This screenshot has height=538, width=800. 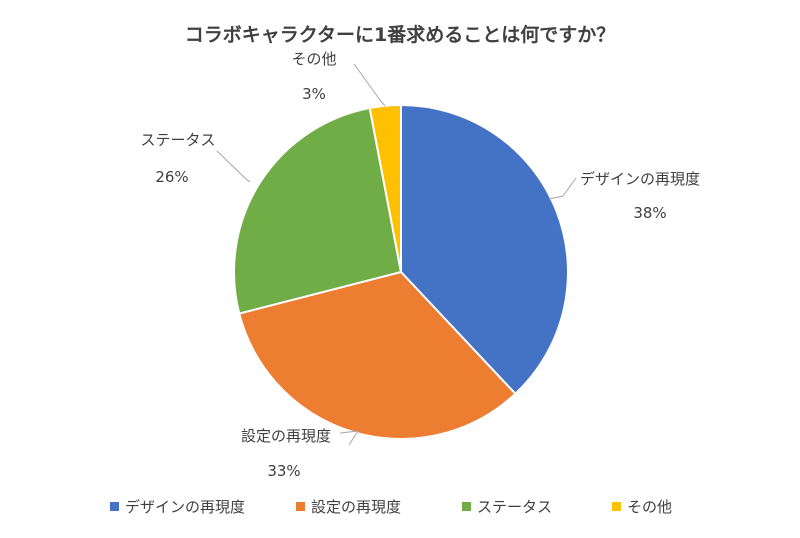 What do you see at coordinates (649, 213) in the screenshot?
I see `slice-percent-label-1: 38%` at bounding box center [649, 213].